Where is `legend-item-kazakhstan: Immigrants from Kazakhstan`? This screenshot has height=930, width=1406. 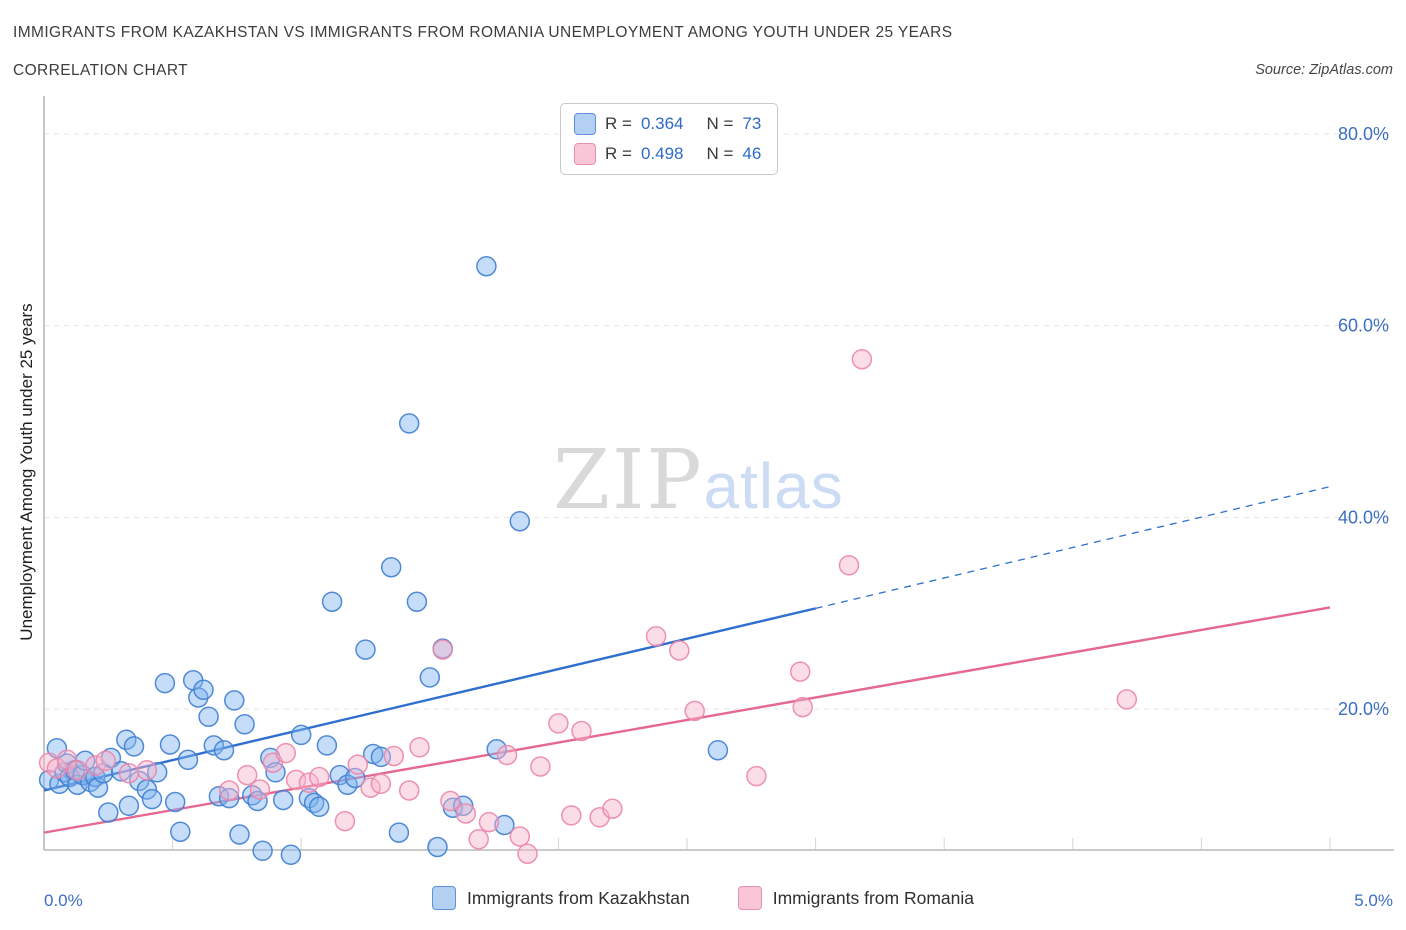 legend-item-kazakhstan: Immigrants from Kazakhstan is located at coordinates (560, 898).